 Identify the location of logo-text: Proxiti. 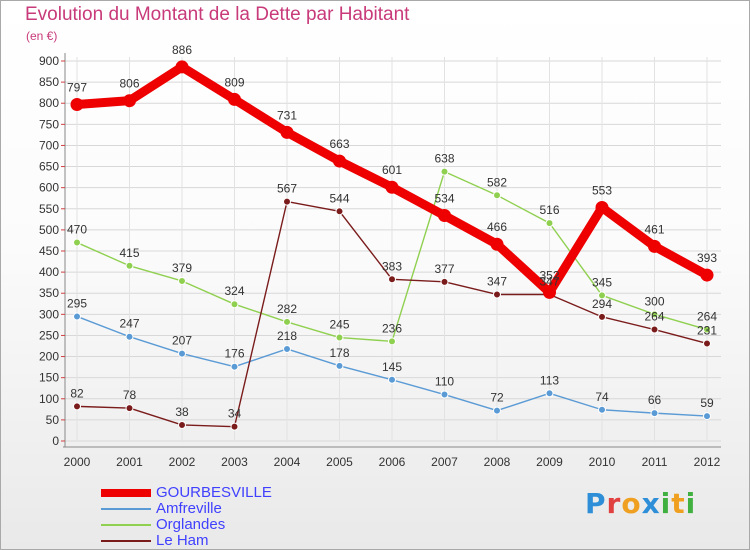
(641, 503).